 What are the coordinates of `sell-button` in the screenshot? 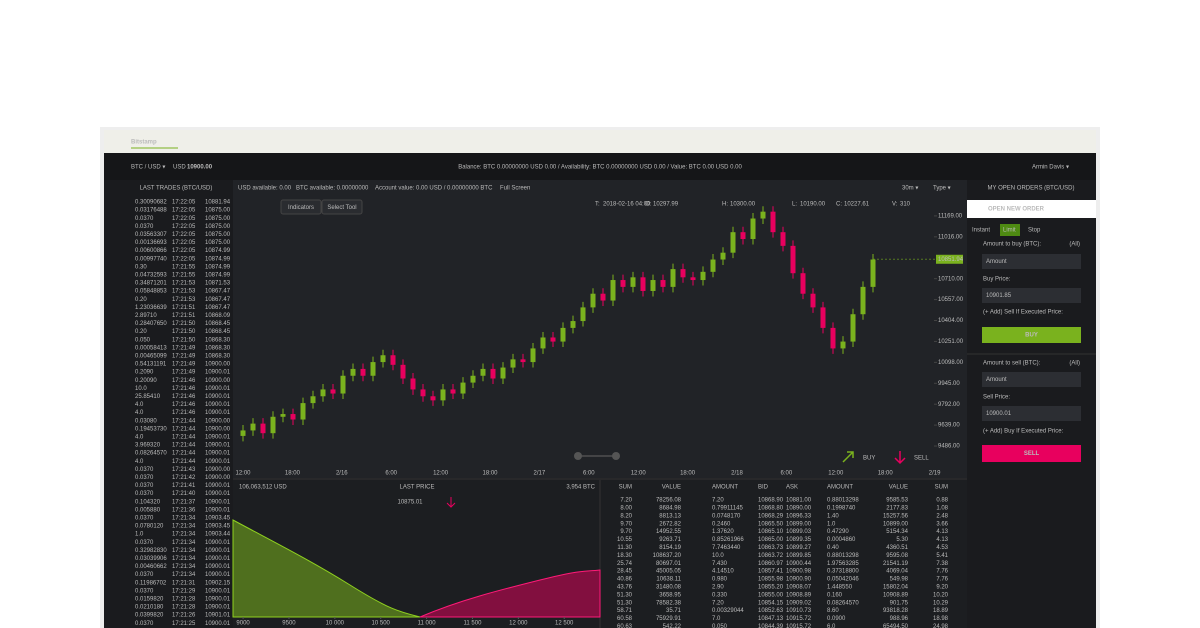 It's located at (1031, 453).